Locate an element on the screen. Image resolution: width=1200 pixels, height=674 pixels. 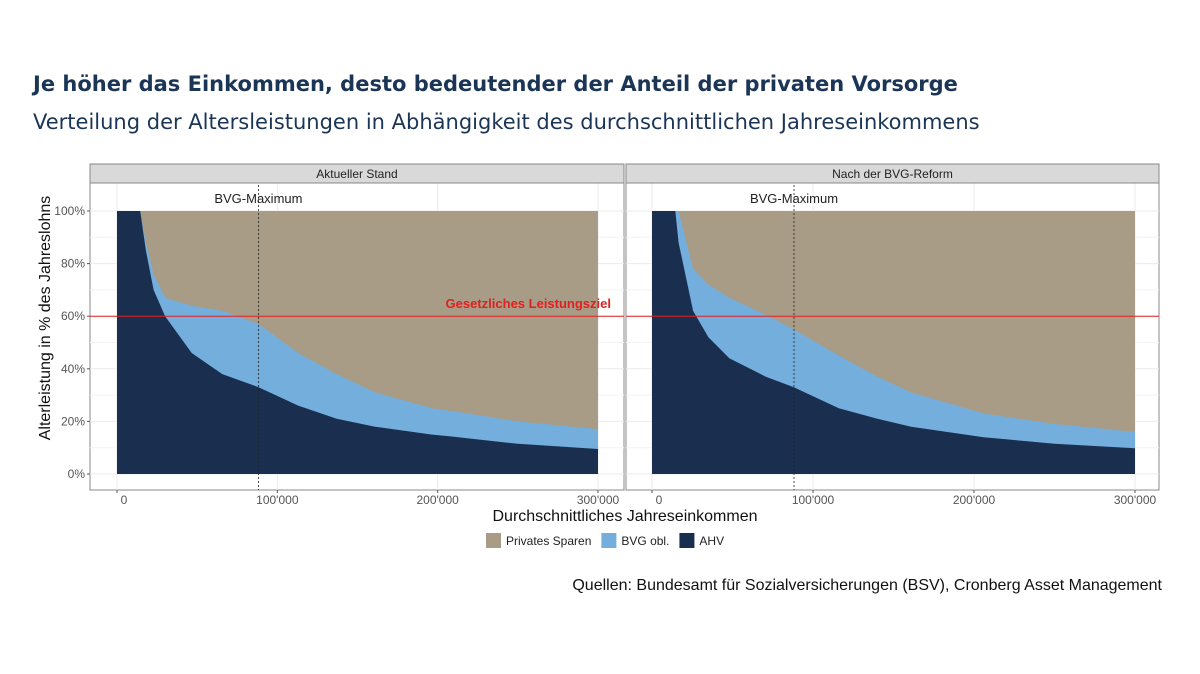
legend: Privates Sparen BVG obl. AHV is located at coordinates (605, 540).